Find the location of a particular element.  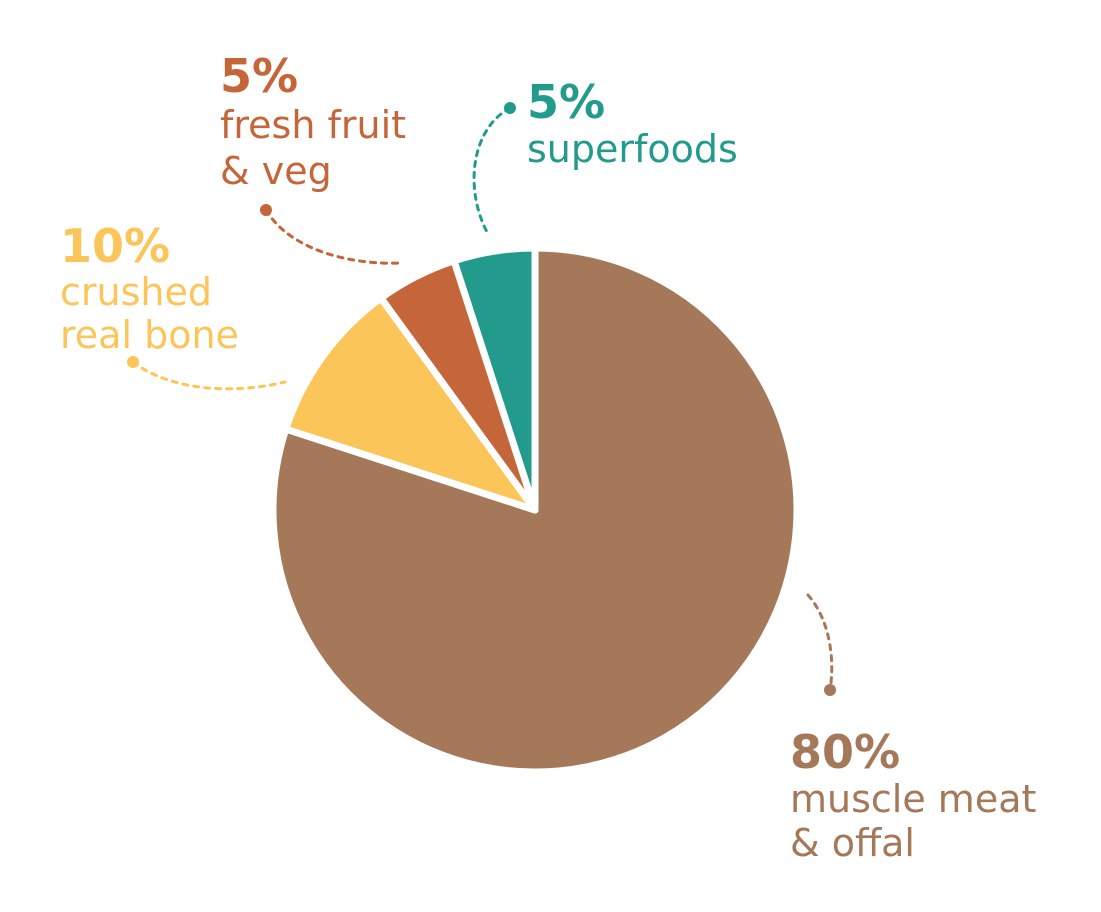

category-label: muscle meat & offal is located at coordinates (913, 821).